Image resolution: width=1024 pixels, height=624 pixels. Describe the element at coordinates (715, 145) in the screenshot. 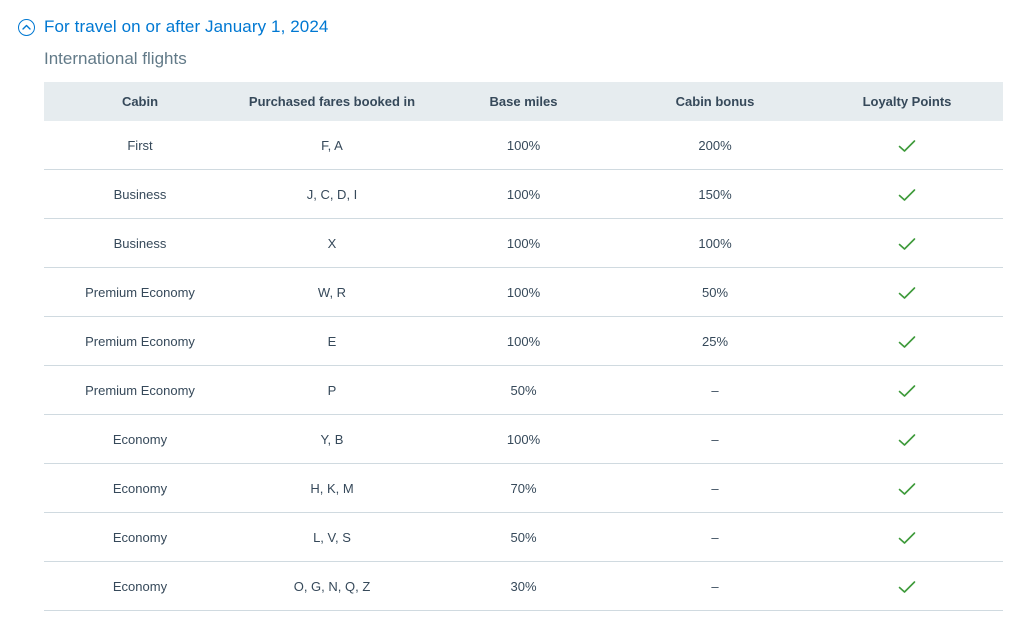

I see `cabin-bonus-cell: 200%` at that location.